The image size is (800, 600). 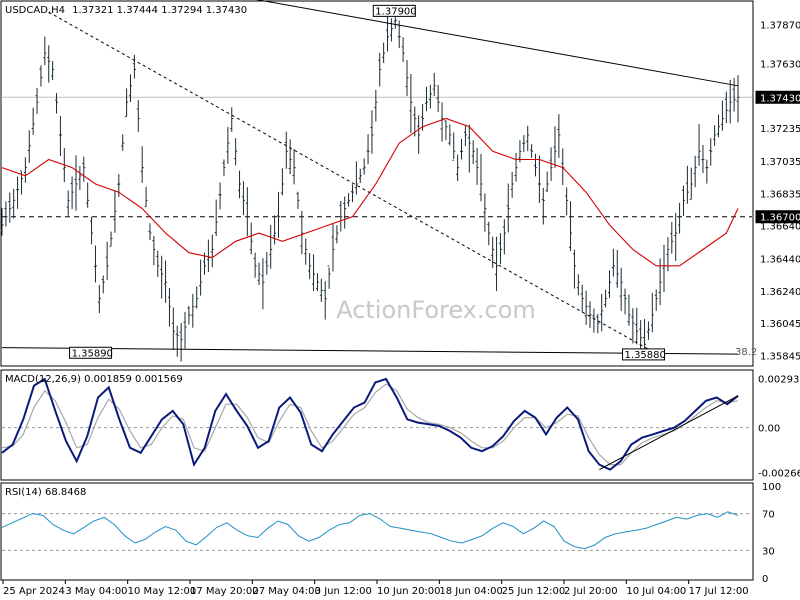 I want to click on level-box, so click(x=777, y=217).